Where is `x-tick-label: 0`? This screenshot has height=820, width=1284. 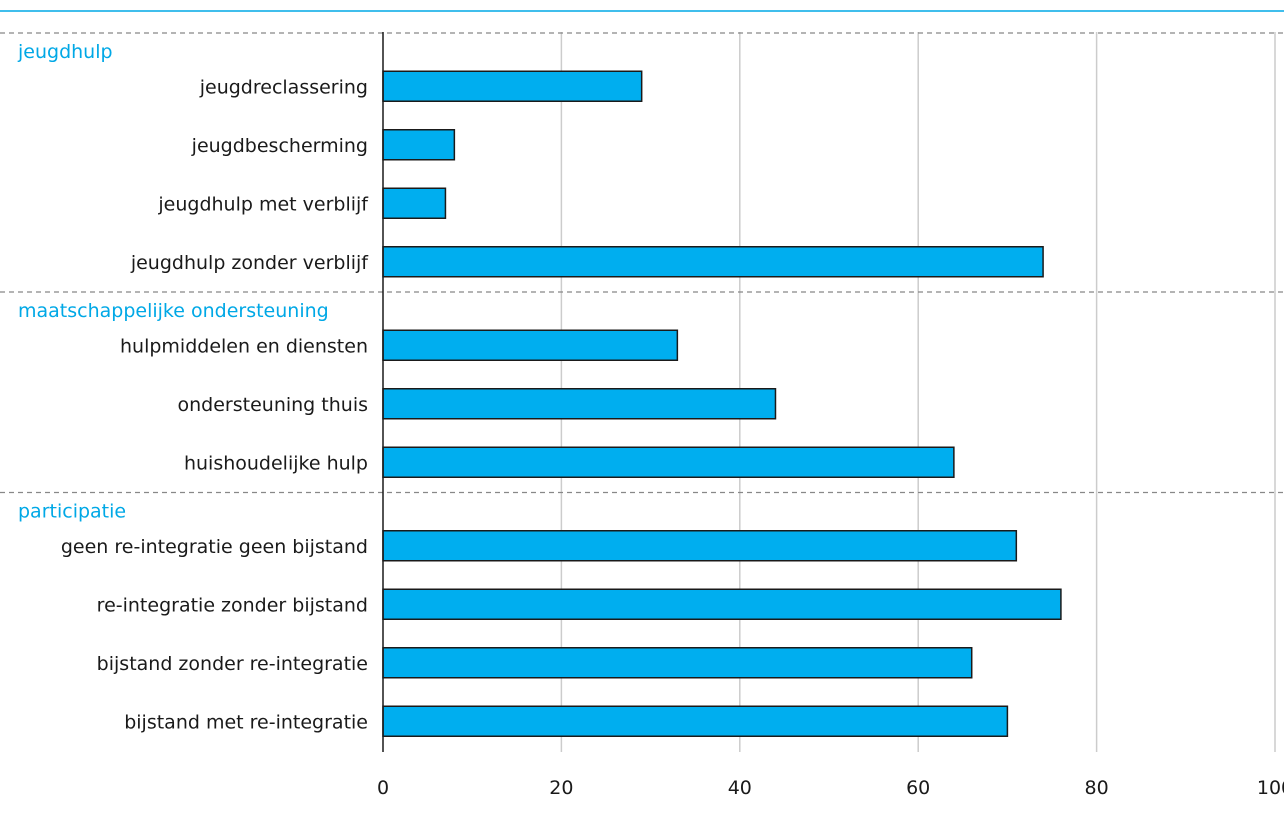 x-tick-label: 0 is located at coordinates (383, 788).